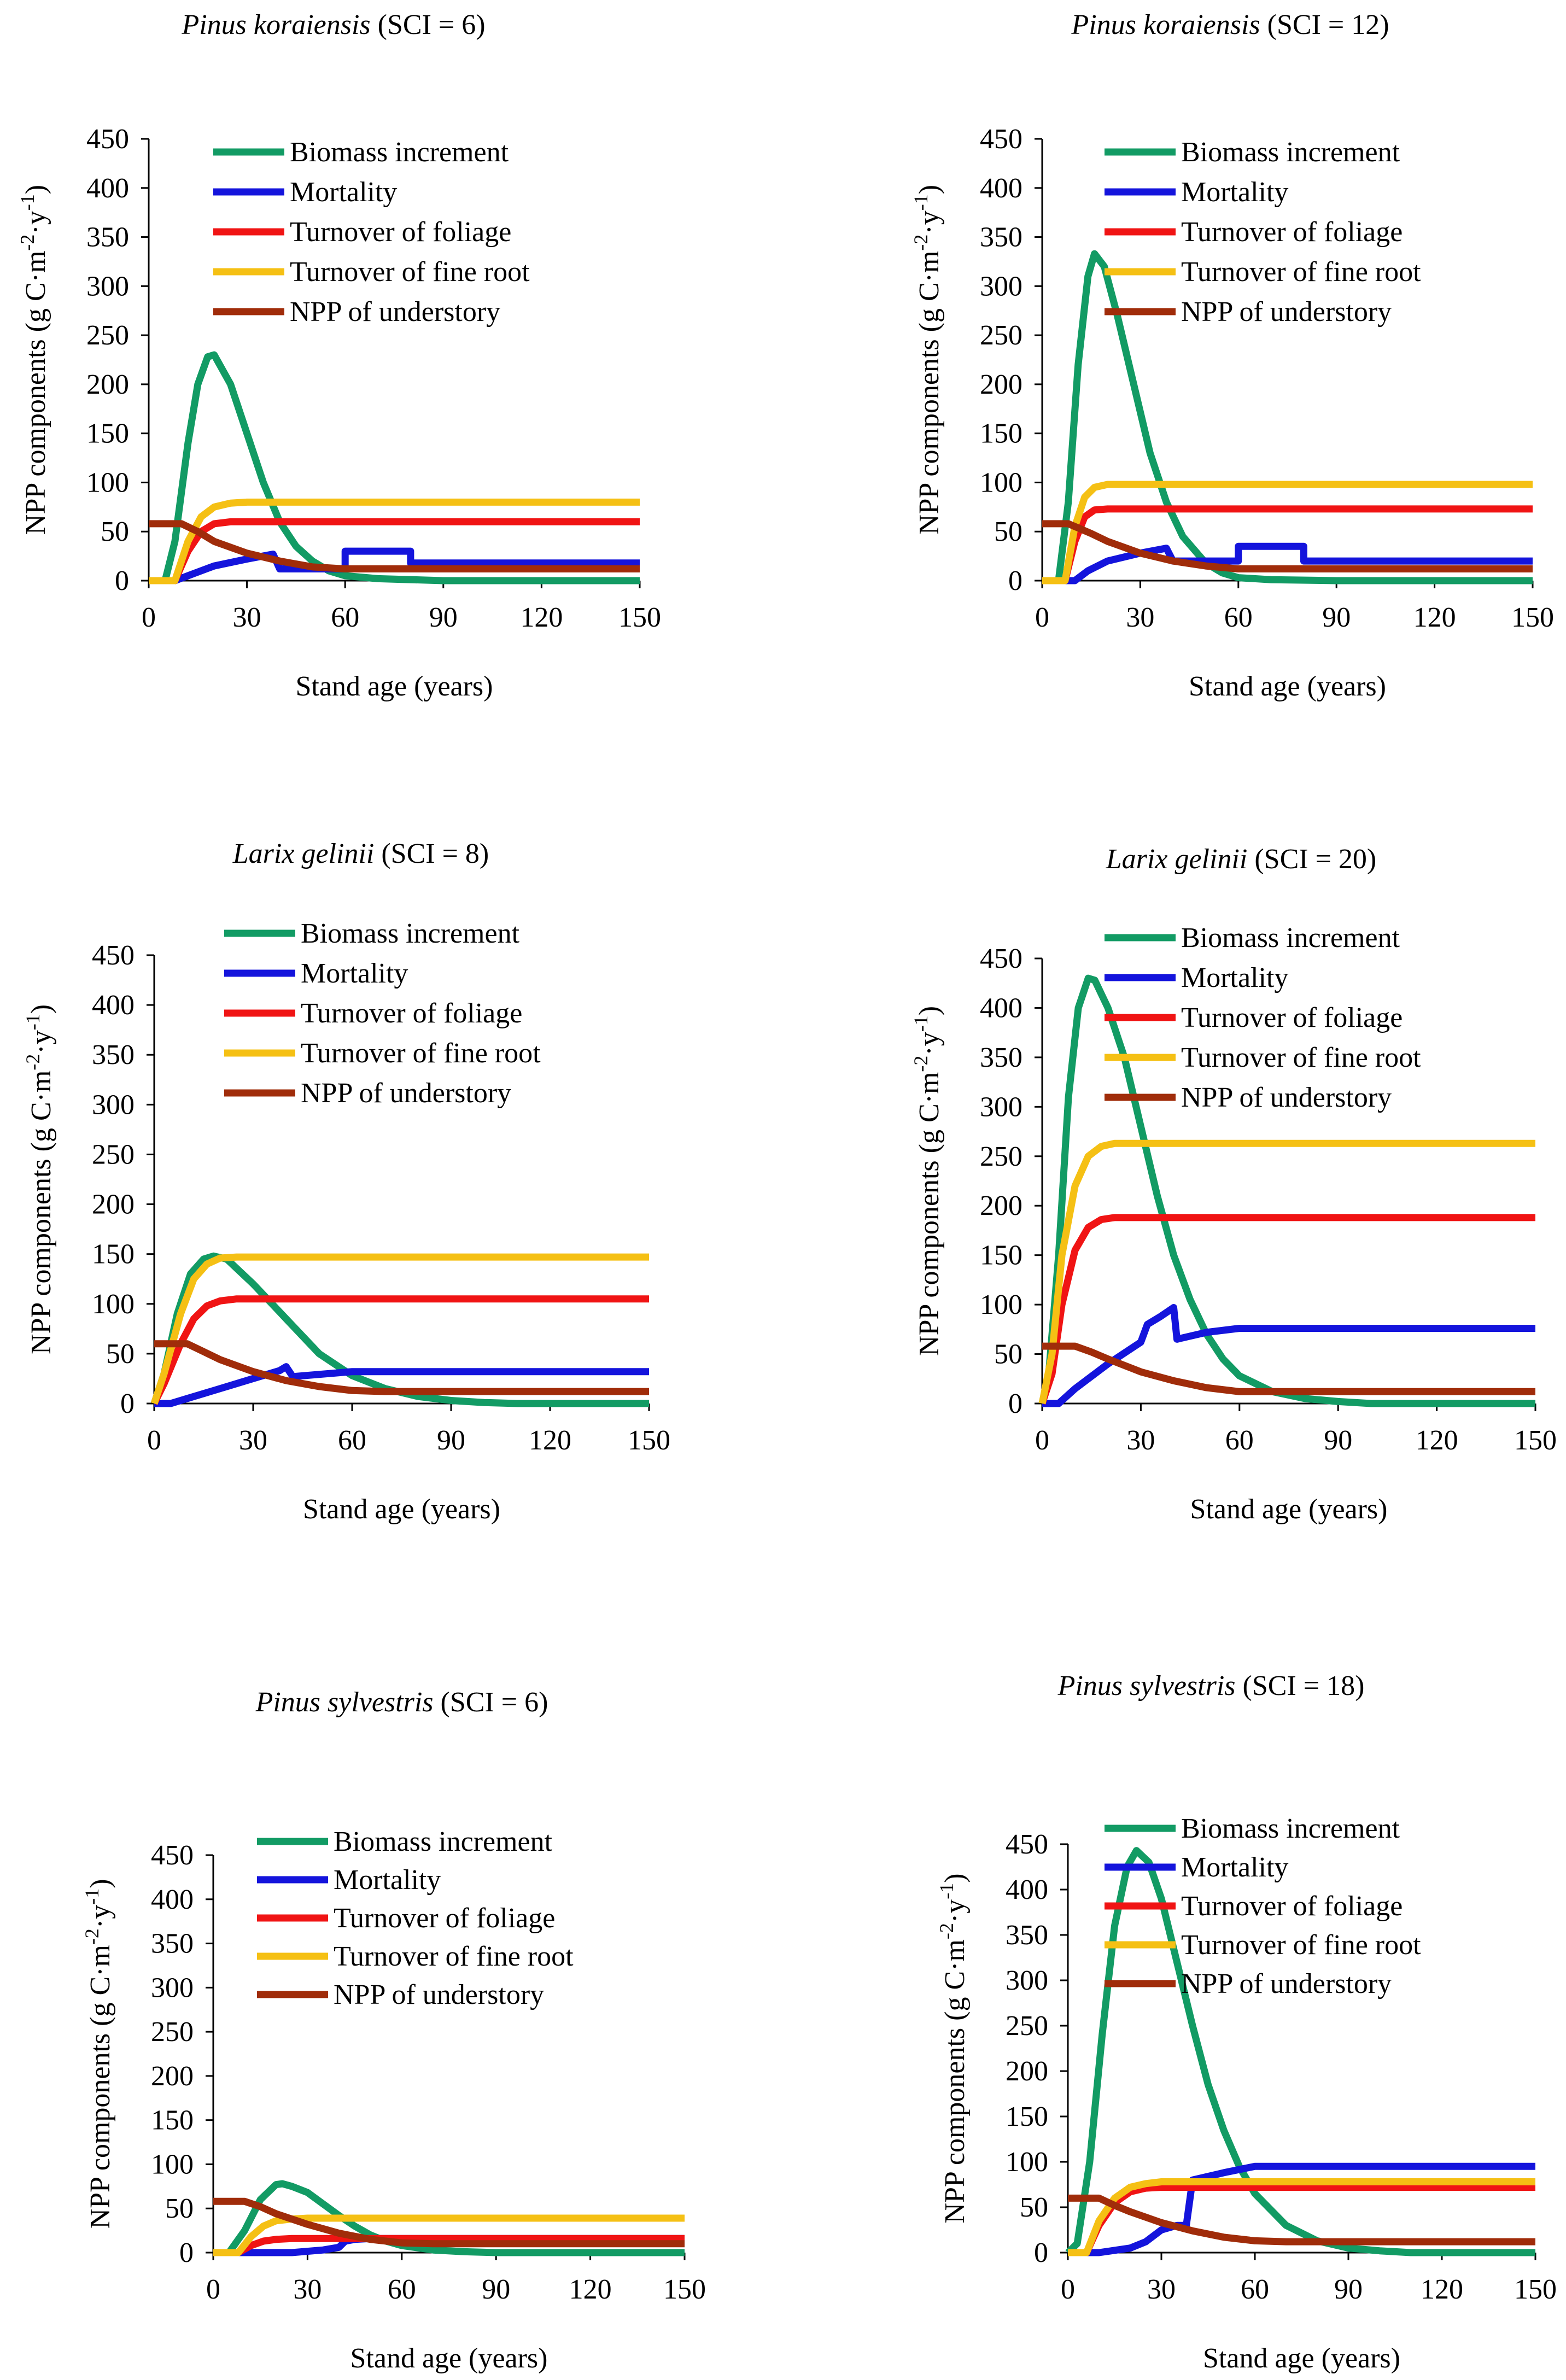 The width and height of the screenshot is (1566, 2380). I want to click on chart-title-species: Larix gelinii, so click(1177, 859).